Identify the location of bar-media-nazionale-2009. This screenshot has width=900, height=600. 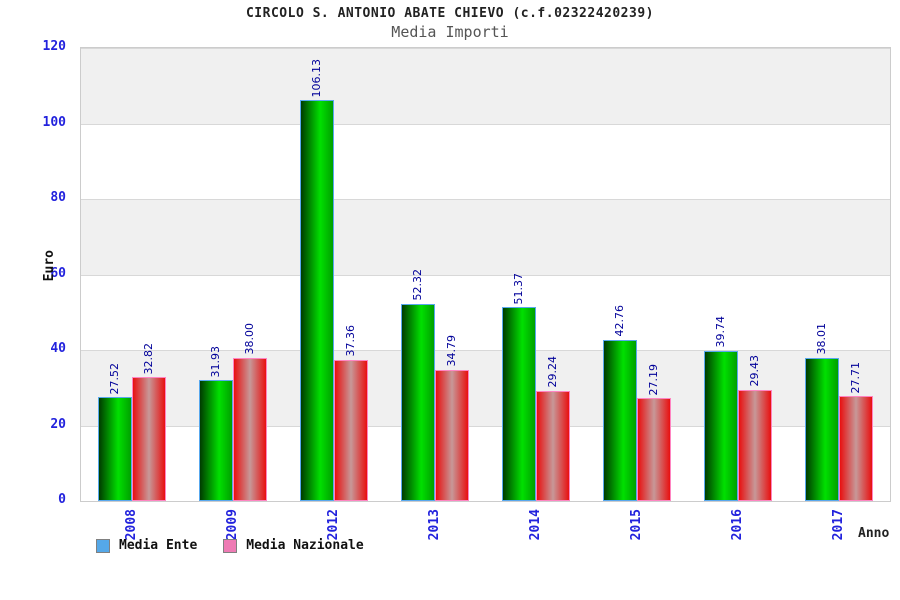
(249, 429).